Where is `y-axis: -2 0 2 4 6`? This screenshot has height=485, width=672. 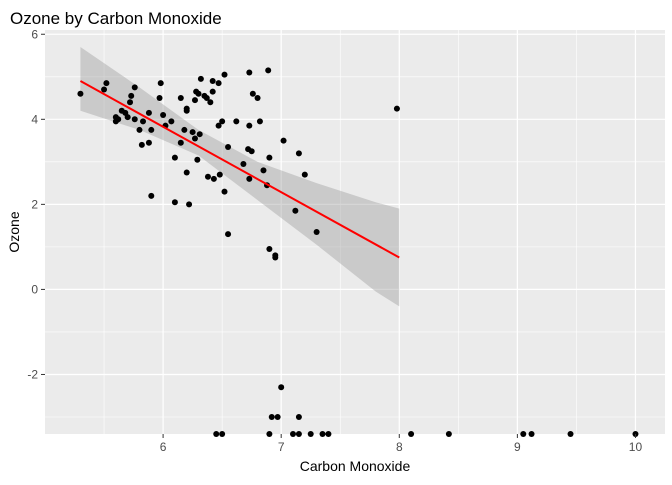 y-axis: -2 0 2 4 6 is located at coordinates (36, 204).